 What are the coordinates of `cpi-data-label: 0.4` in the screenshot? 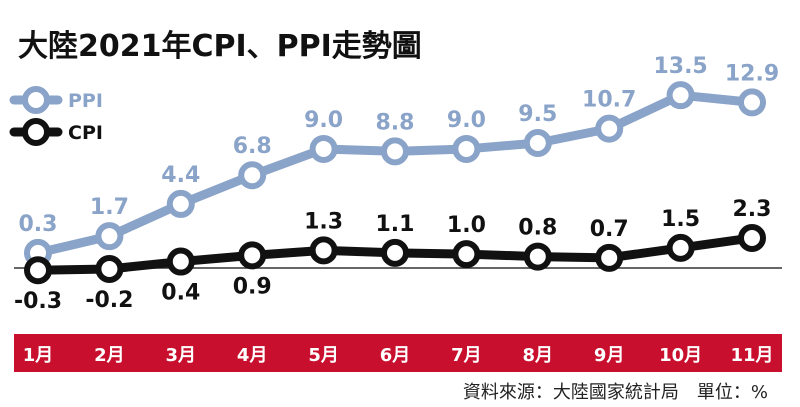 It's located at (180, 293).